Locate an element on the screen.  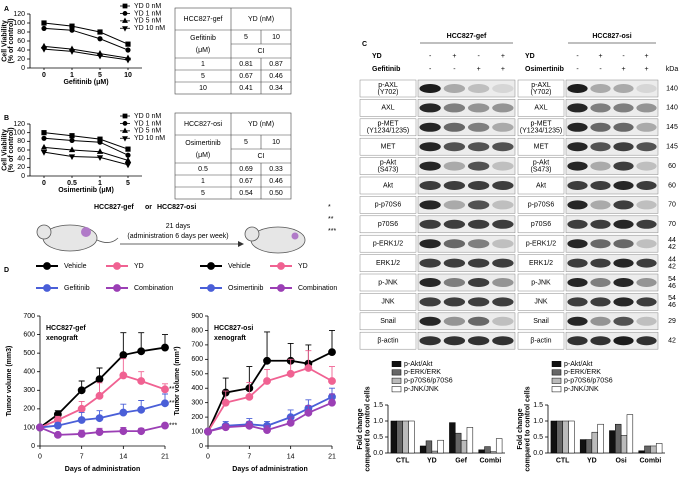
x-tick-label: 14 is located at coordinates (291, 457).